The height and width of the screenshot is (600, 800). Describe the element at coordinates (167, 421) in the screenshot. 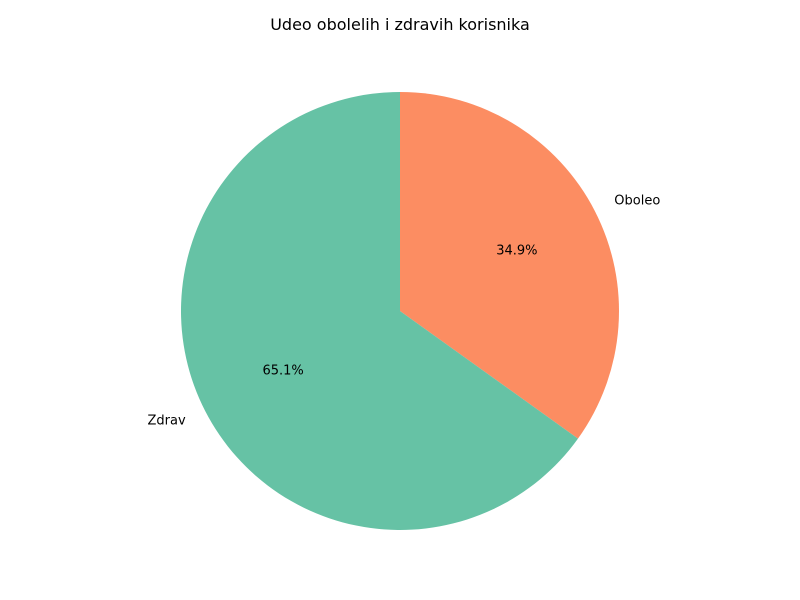

I see `pie-category-label-zdrav: Zdrav` at that location.